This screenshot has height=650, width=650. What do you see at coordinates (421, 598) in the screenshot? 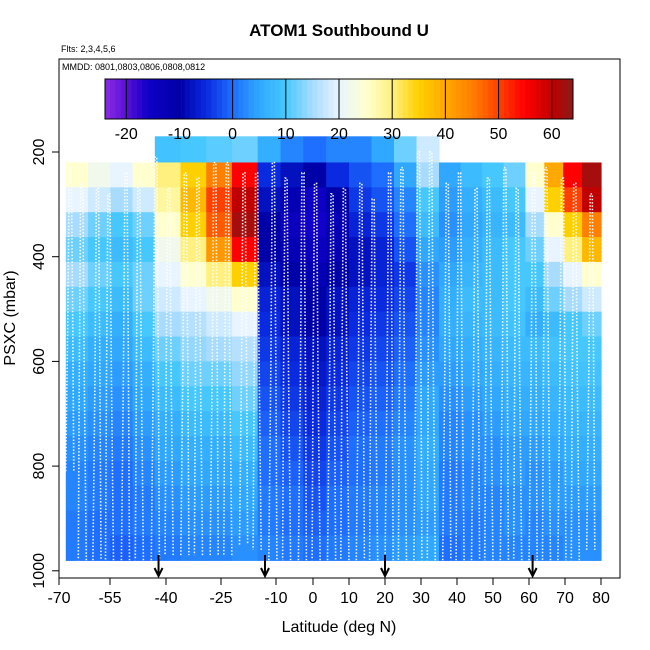
I see `x-tick-label: 30` at bounding box center [421, 598].